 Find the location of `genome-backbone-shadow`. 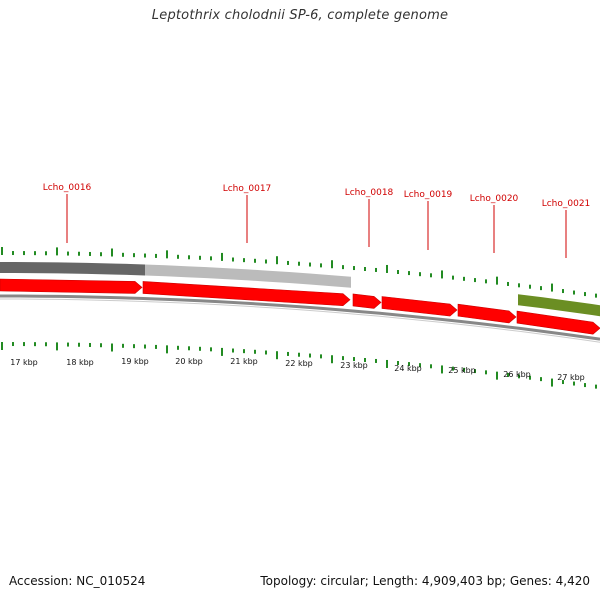

genome-backbone-shadow is located at coordinates (300, 320).